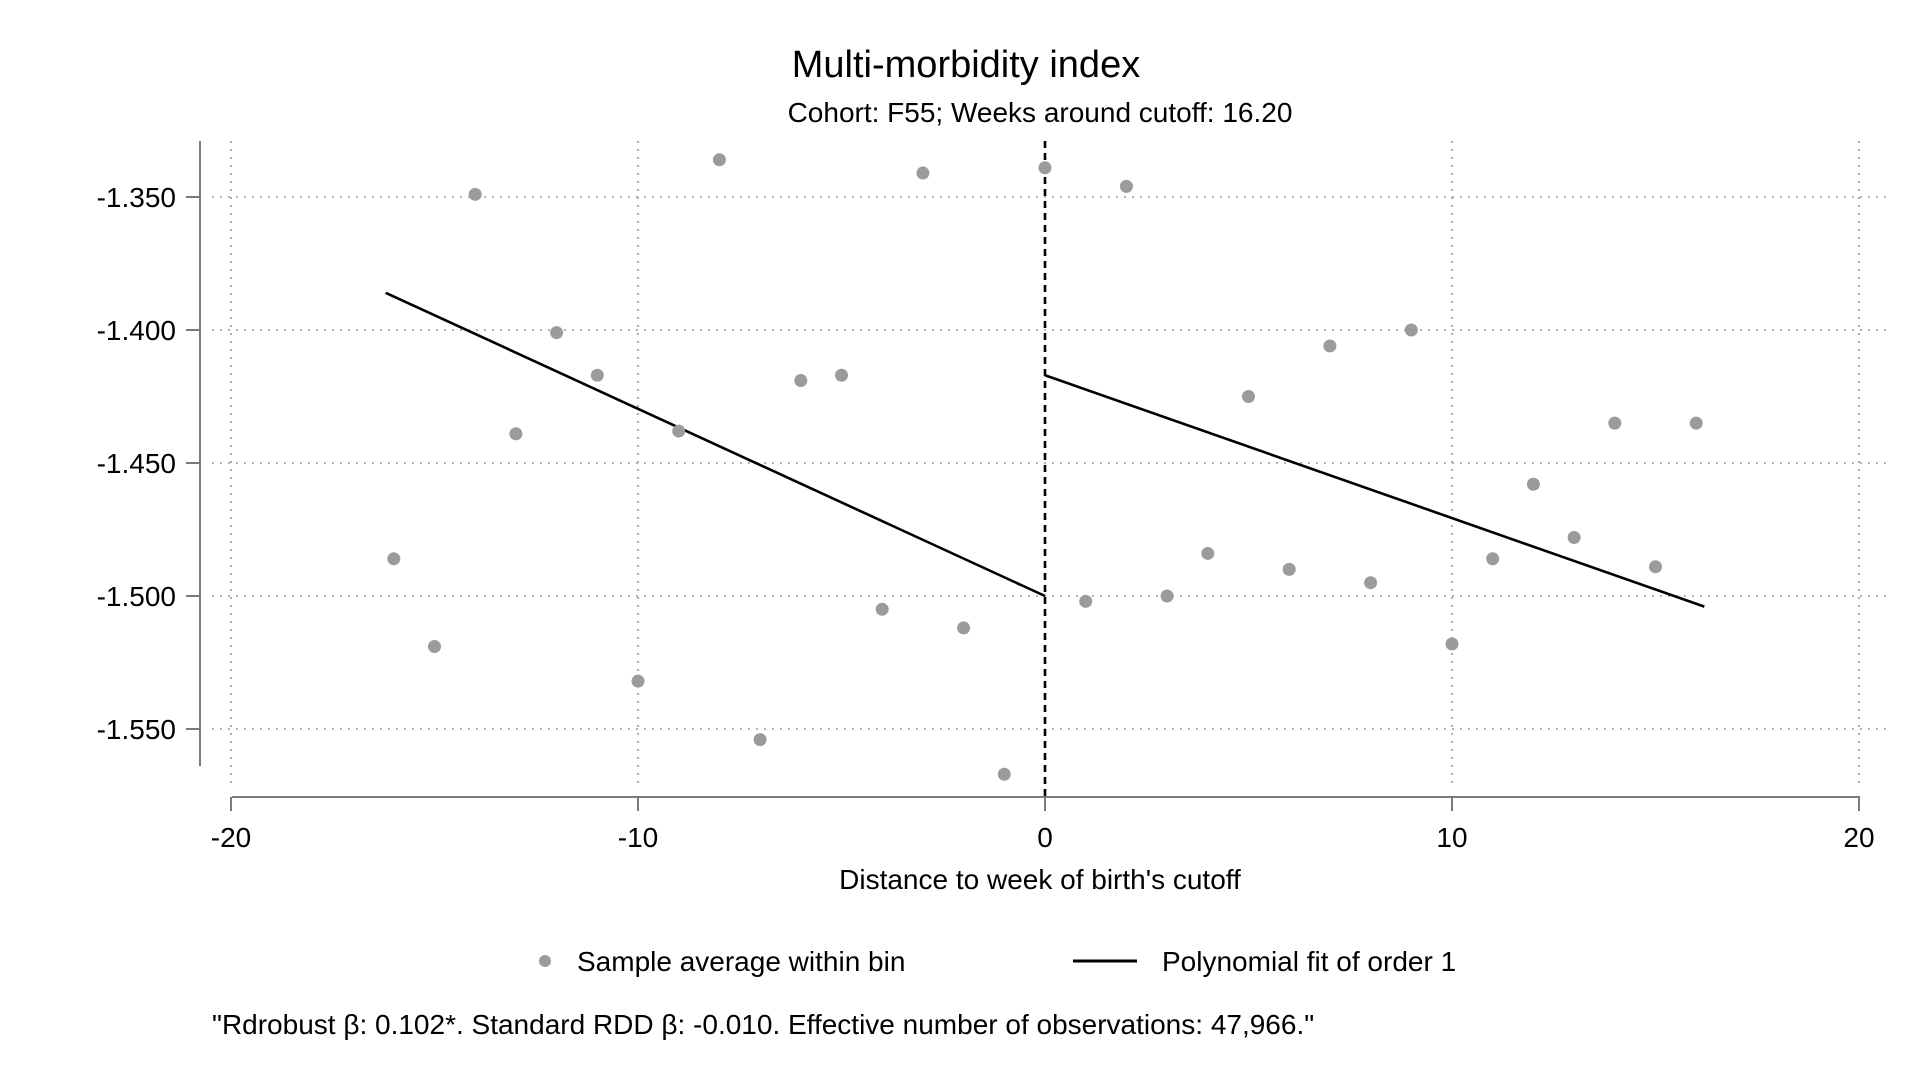  Describe the element at coordinates (231, 837) in the screenshot. I see `x-tick-label: -20` at that location.